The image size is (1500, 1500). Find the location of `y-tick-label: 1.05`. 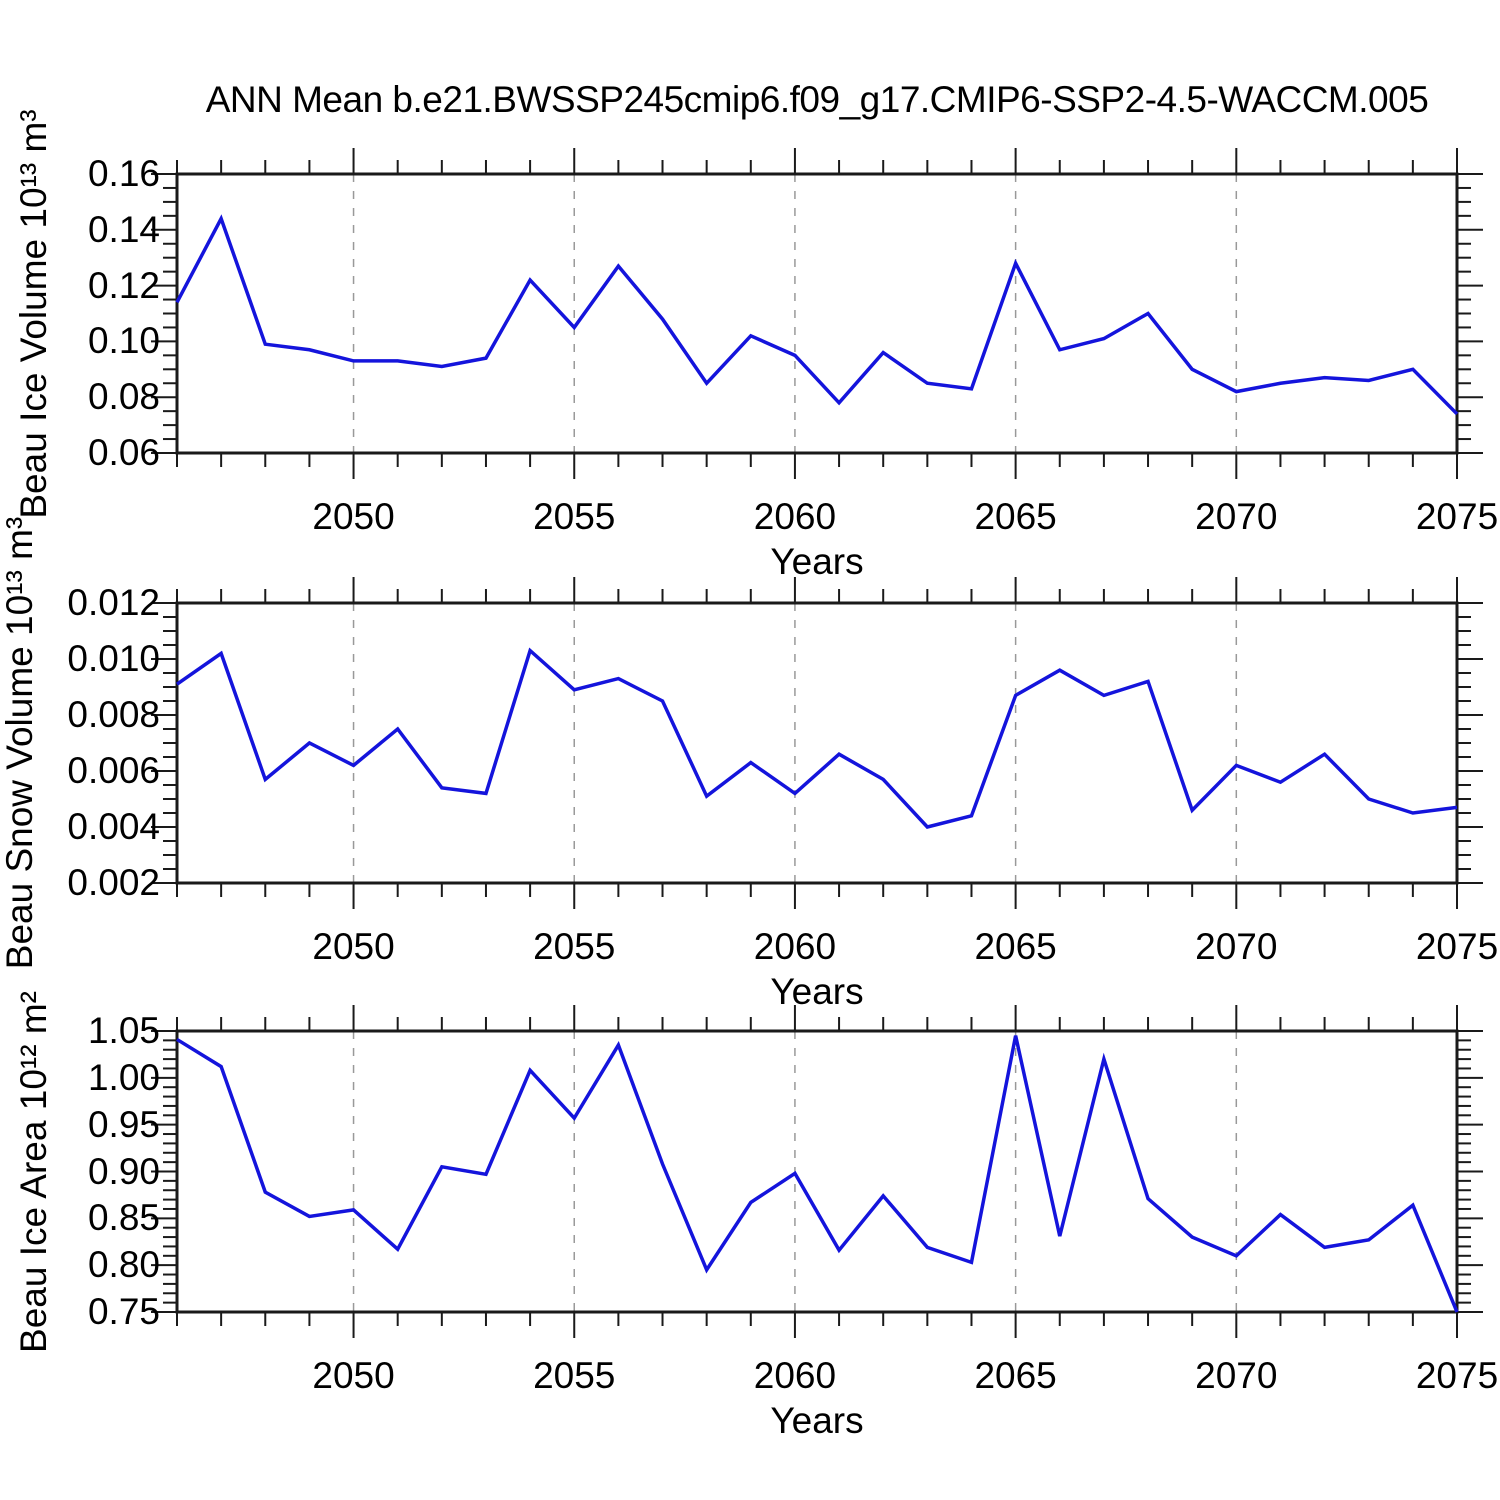

y-tick-label: 1.05 is located at coordinates (123, 1030).